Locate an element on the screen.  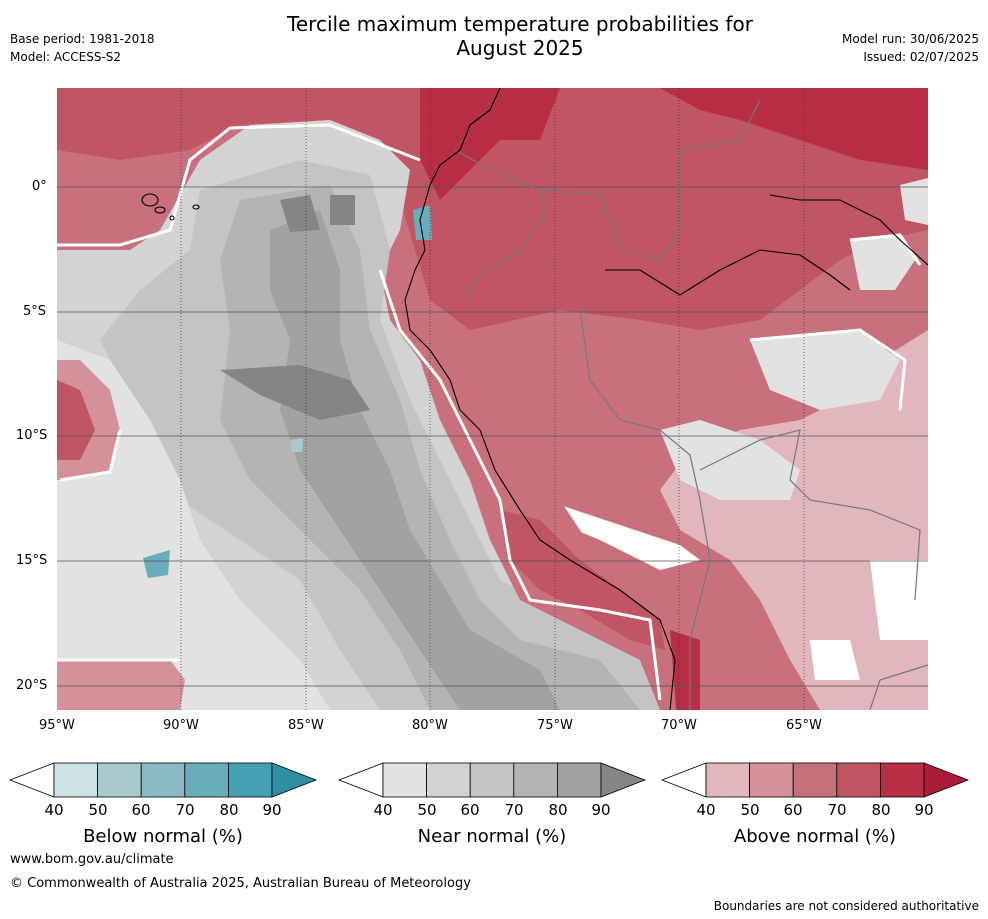
below-normal-label: Below normal (%) is located at coordinates (163, 836).